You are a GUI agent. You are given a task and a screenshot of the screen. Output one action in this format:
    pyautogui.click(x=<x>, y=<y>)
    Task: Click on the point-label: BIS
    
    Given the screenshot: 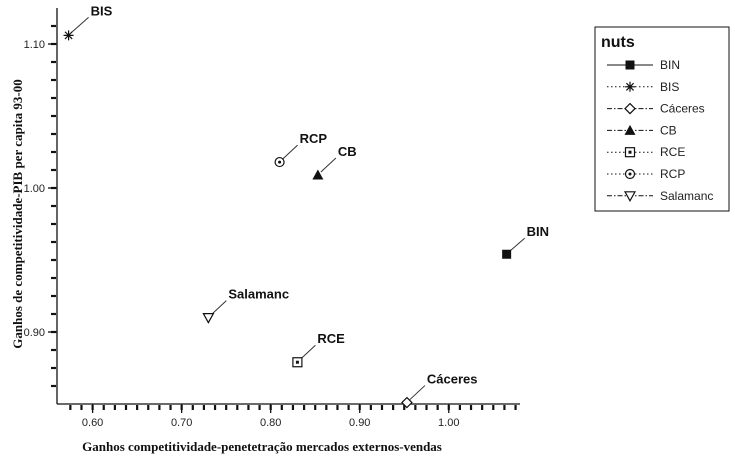 What is the action you would take?
    pyautogui.click(x=102, y=10)
    